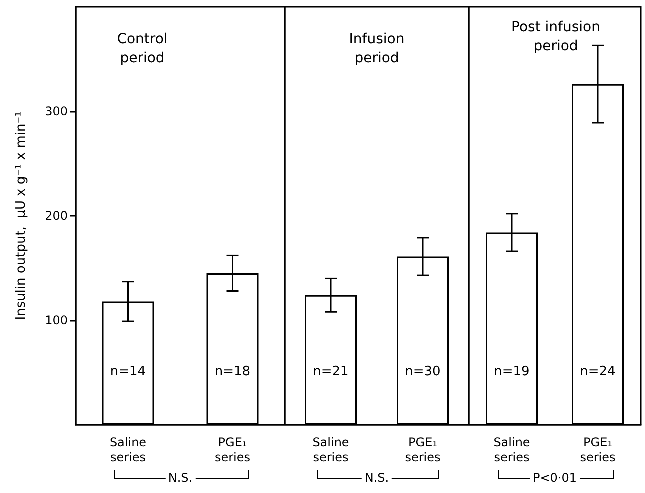  What do you see at coordinates (56, 216) in the screenshot?
I see `y-tick-label: 200` at bounding box center [56, 216].